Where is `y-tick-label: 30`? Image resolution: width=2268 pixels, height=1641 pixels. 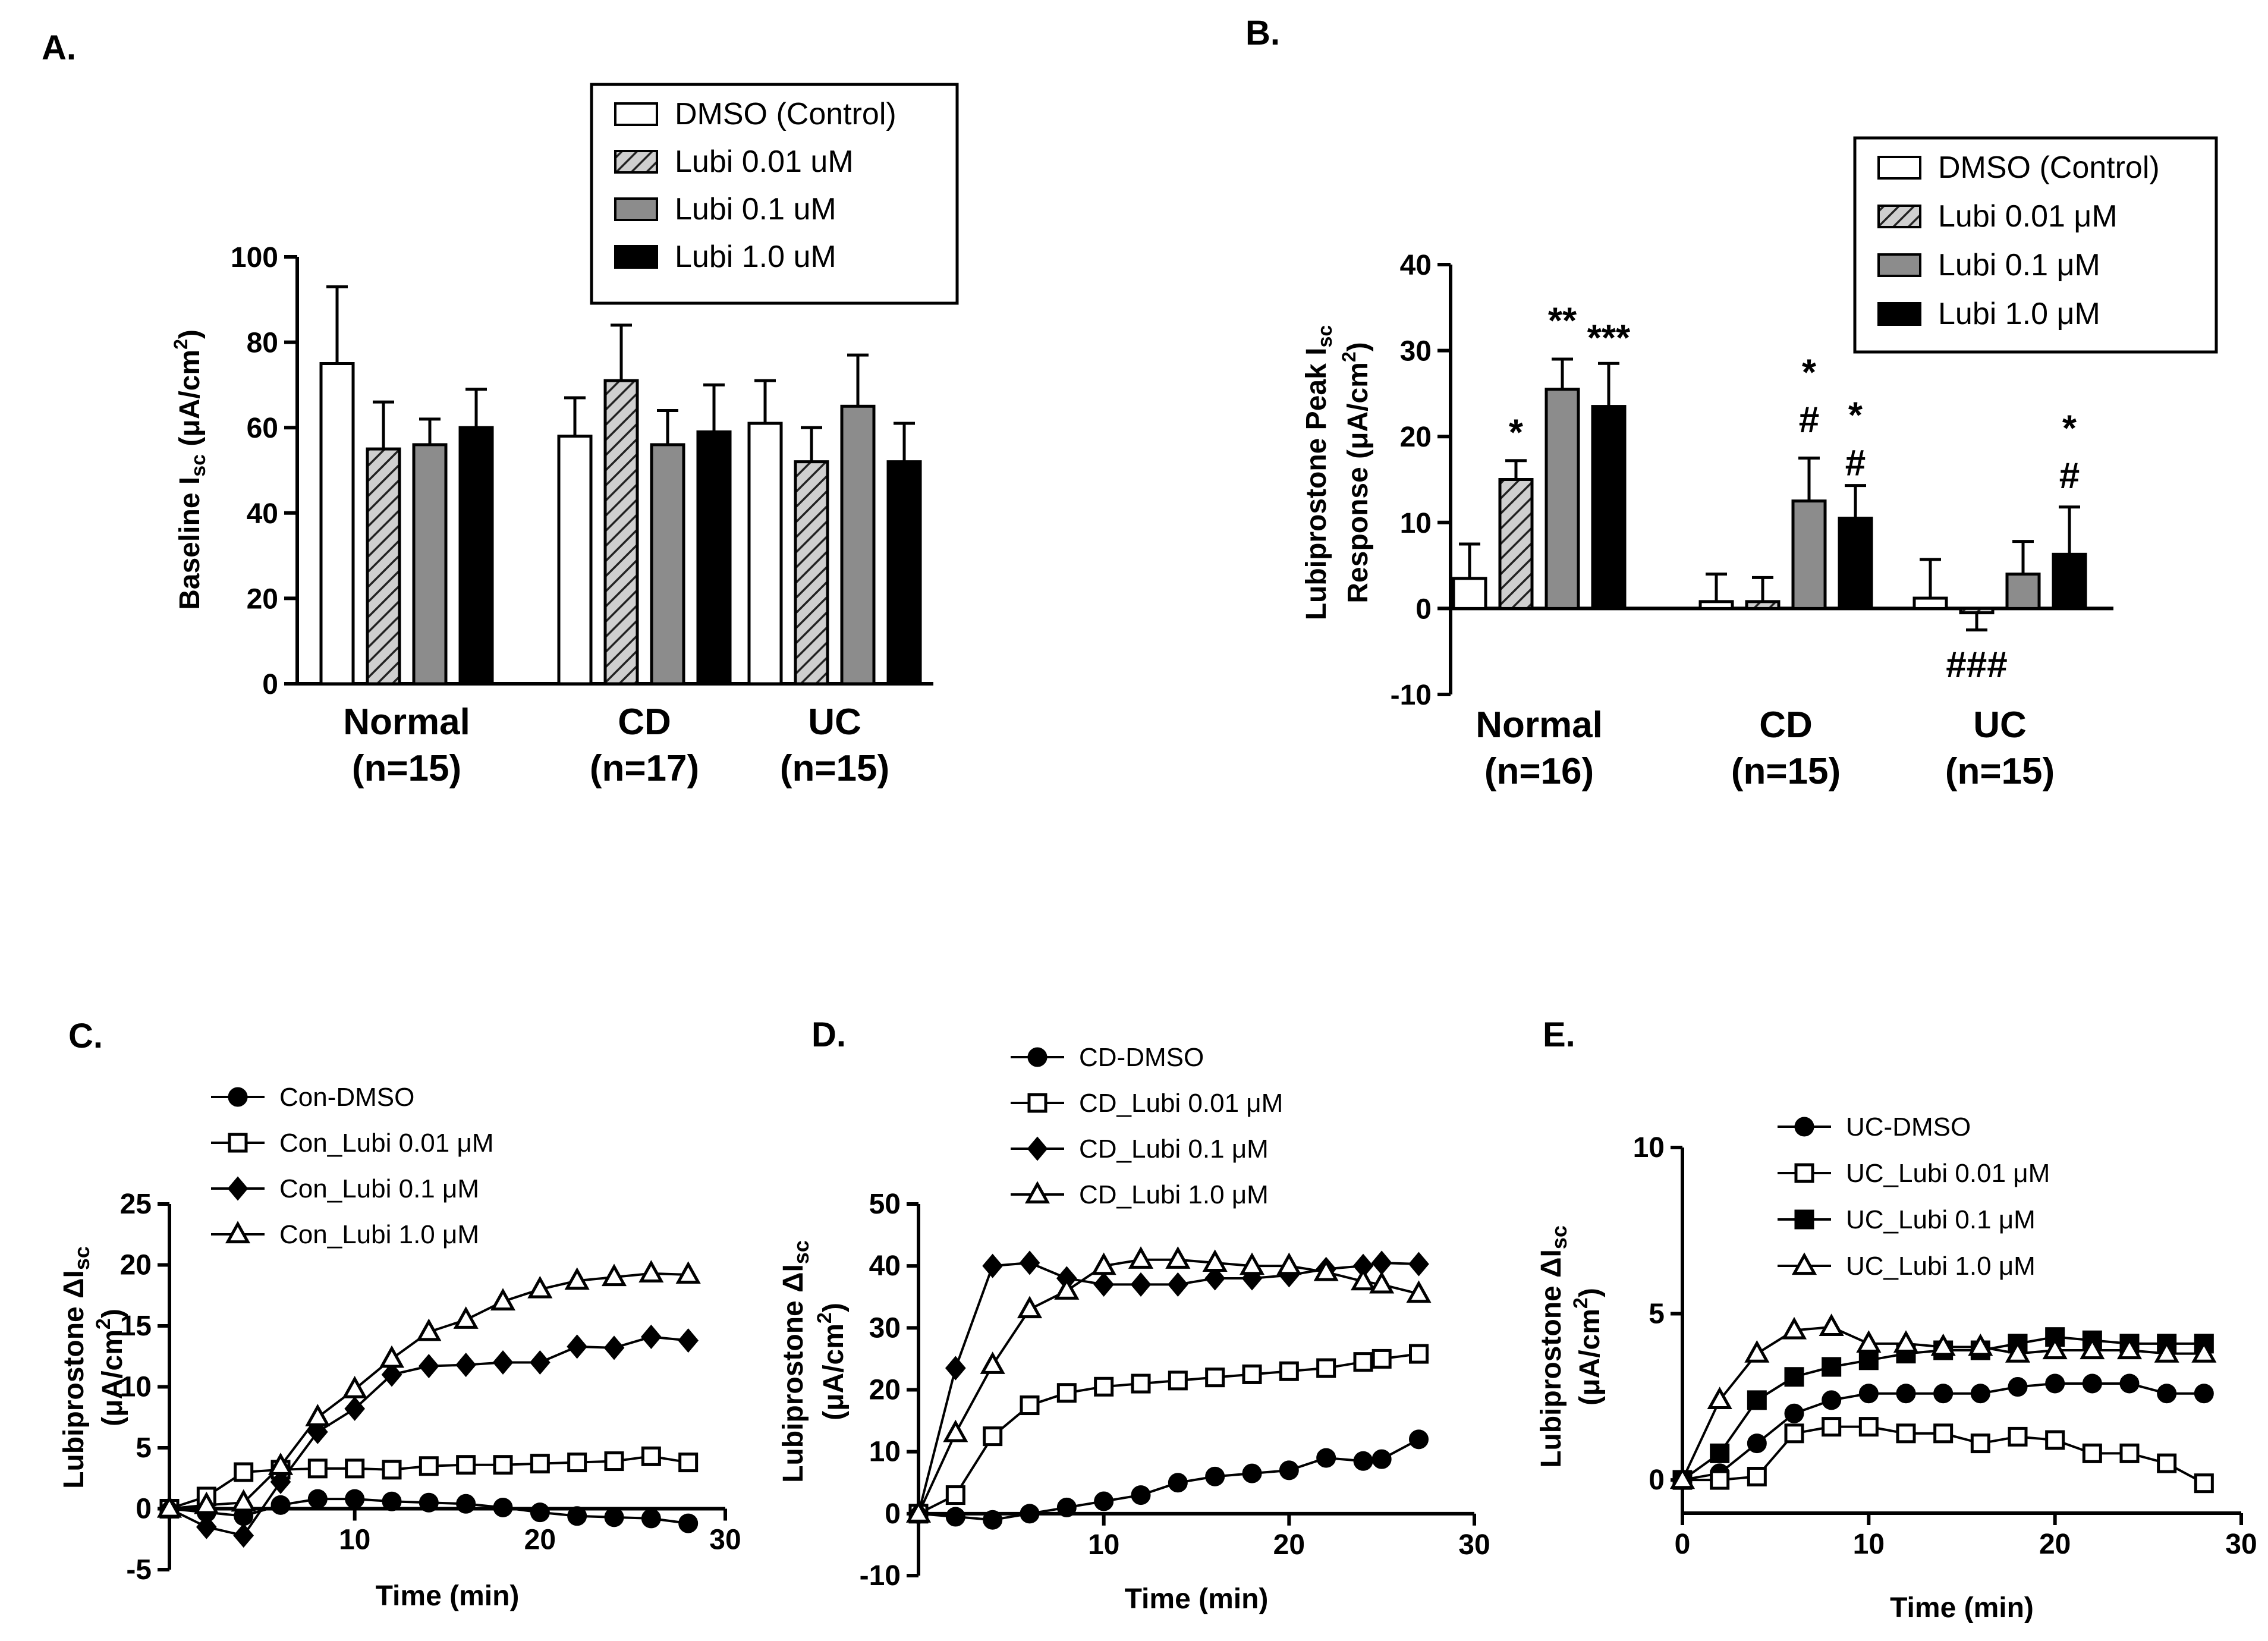 y-tick-label: 30 is located at coordinates (1416, 351).